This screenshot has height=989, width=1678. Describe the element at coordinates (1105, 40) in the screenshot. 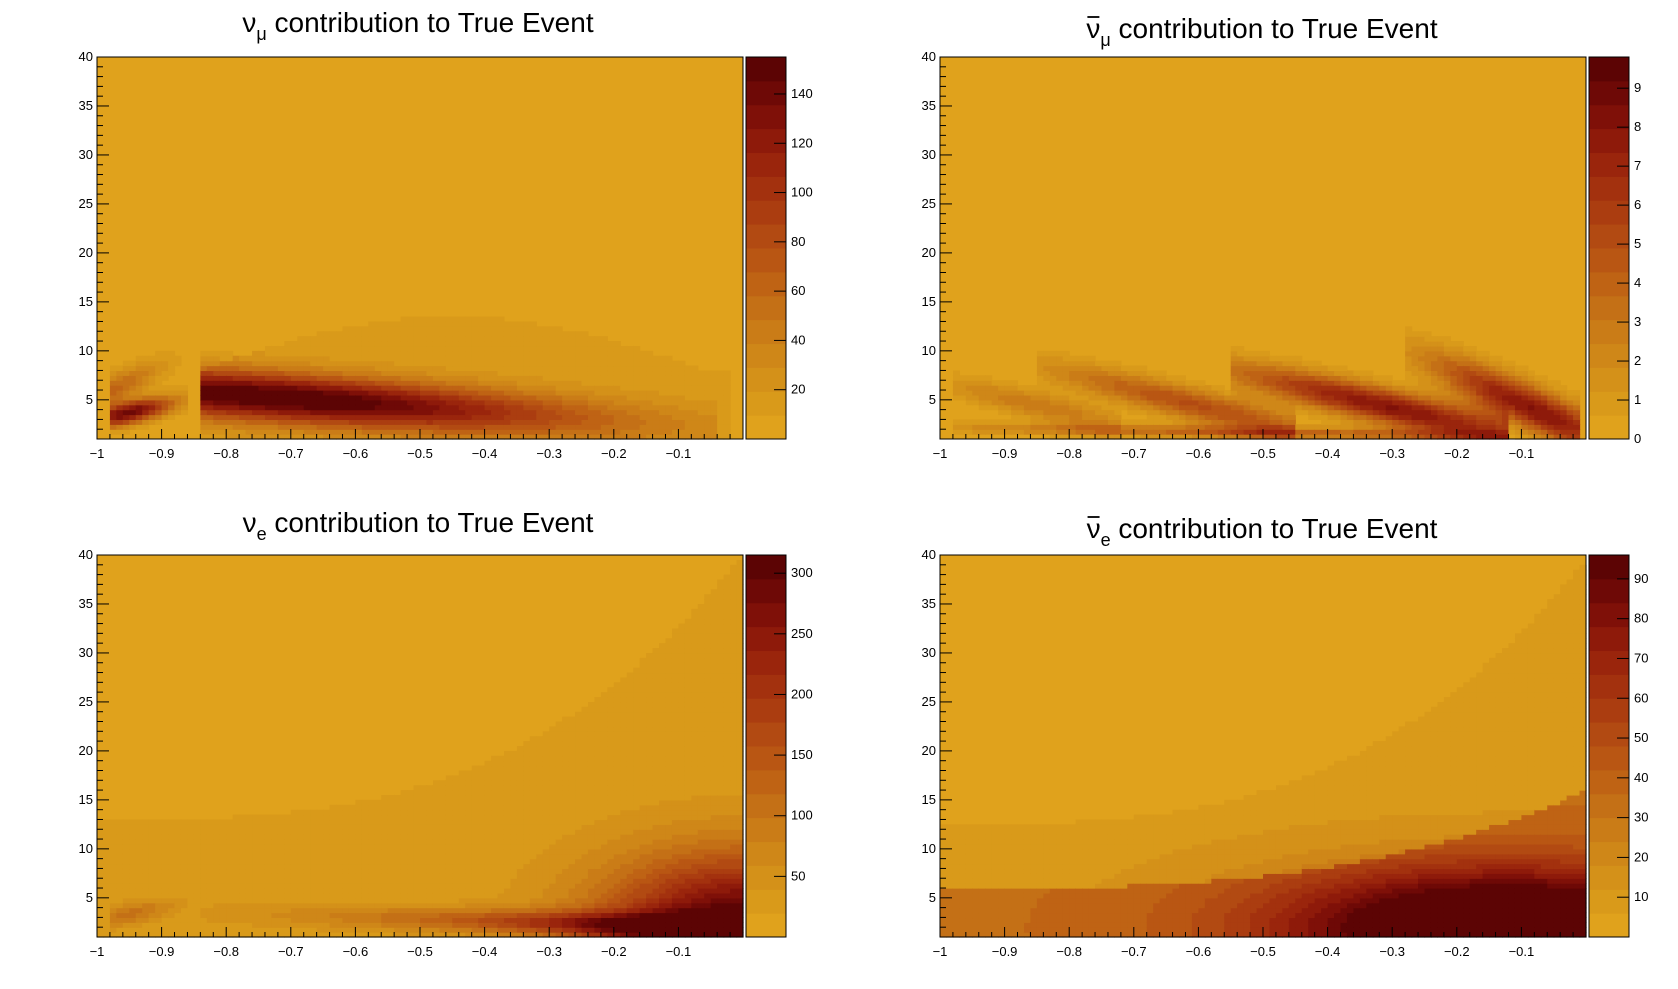

I see `title-subscript: μ` at that location.